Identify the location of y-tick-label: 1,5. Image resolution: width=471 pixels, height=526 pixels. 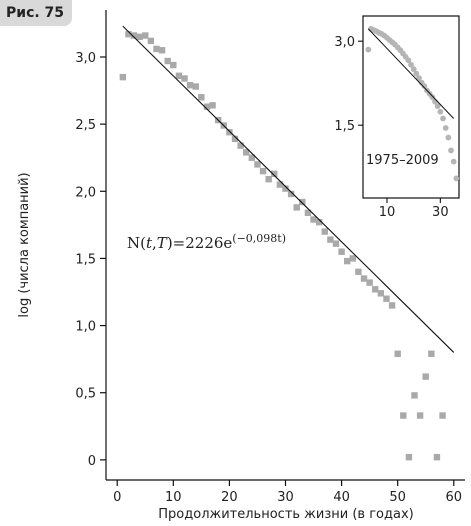
(85, 259).